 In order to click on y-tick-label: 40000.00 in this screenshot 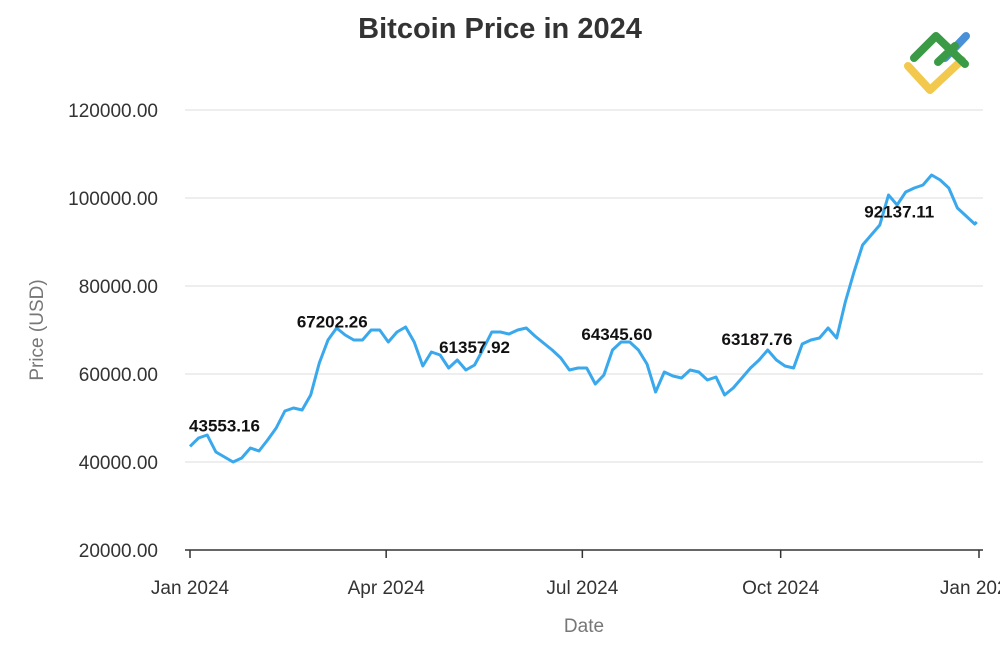, I will do `click(118, 463)`.